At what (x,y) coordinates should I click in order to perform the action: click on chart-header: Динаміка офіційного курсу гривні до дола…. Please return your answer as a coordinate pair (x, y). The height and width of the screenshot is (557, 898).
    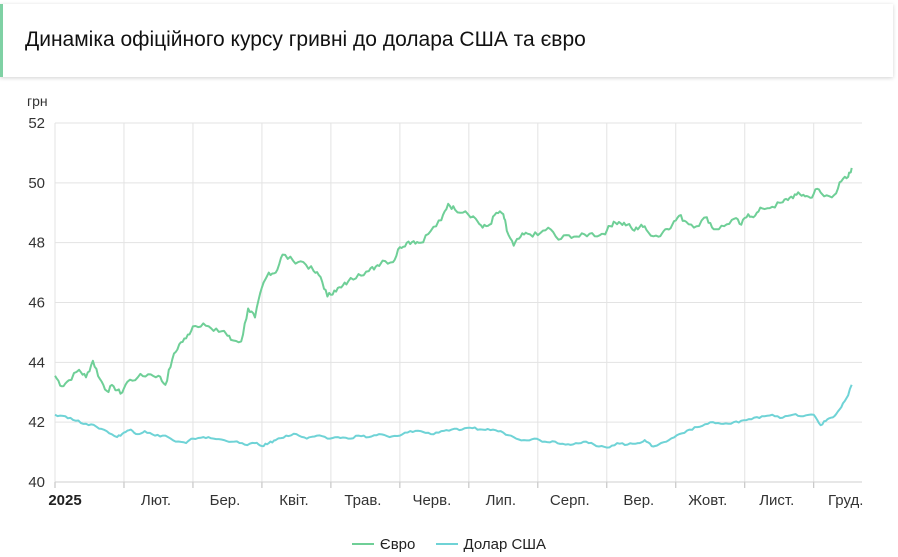
    Looking at the image, I should click on (446, 40).